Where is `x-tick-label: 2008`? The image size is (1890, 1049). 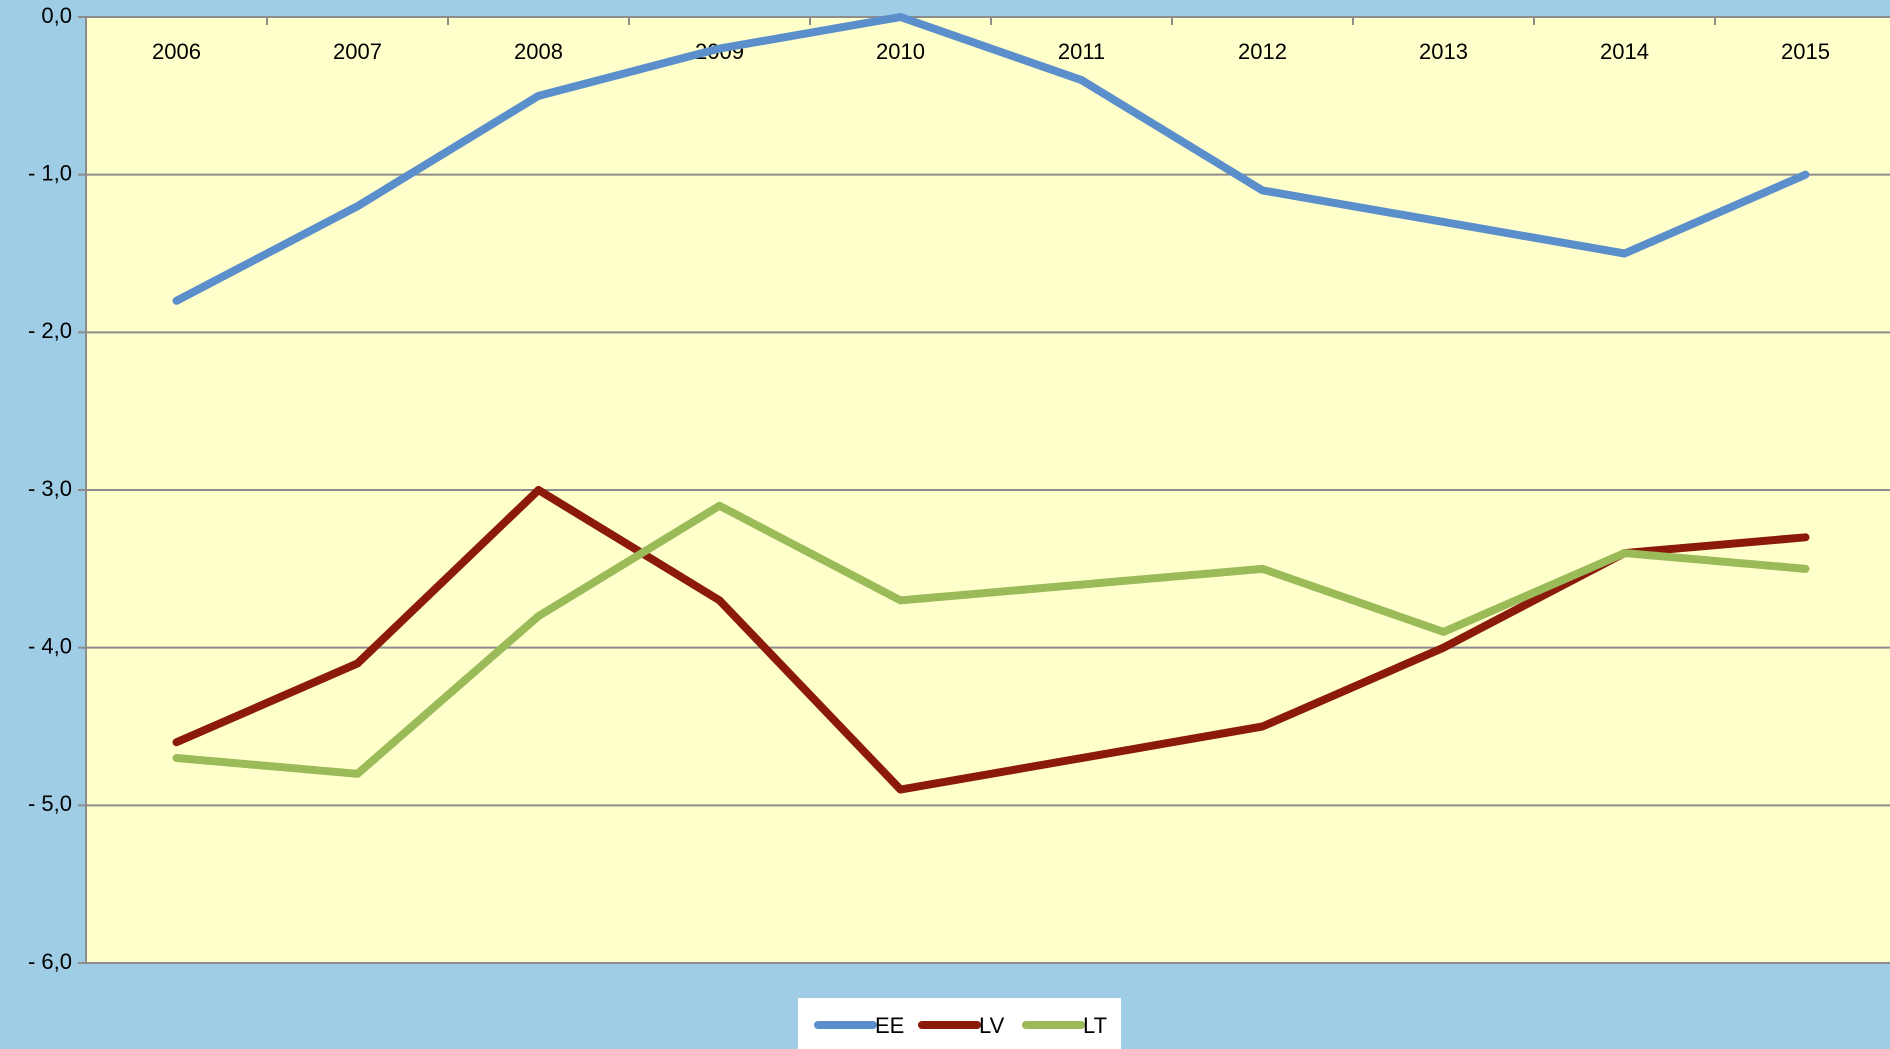
x-tick-label: 2008 is located at coordinates (538, 51).